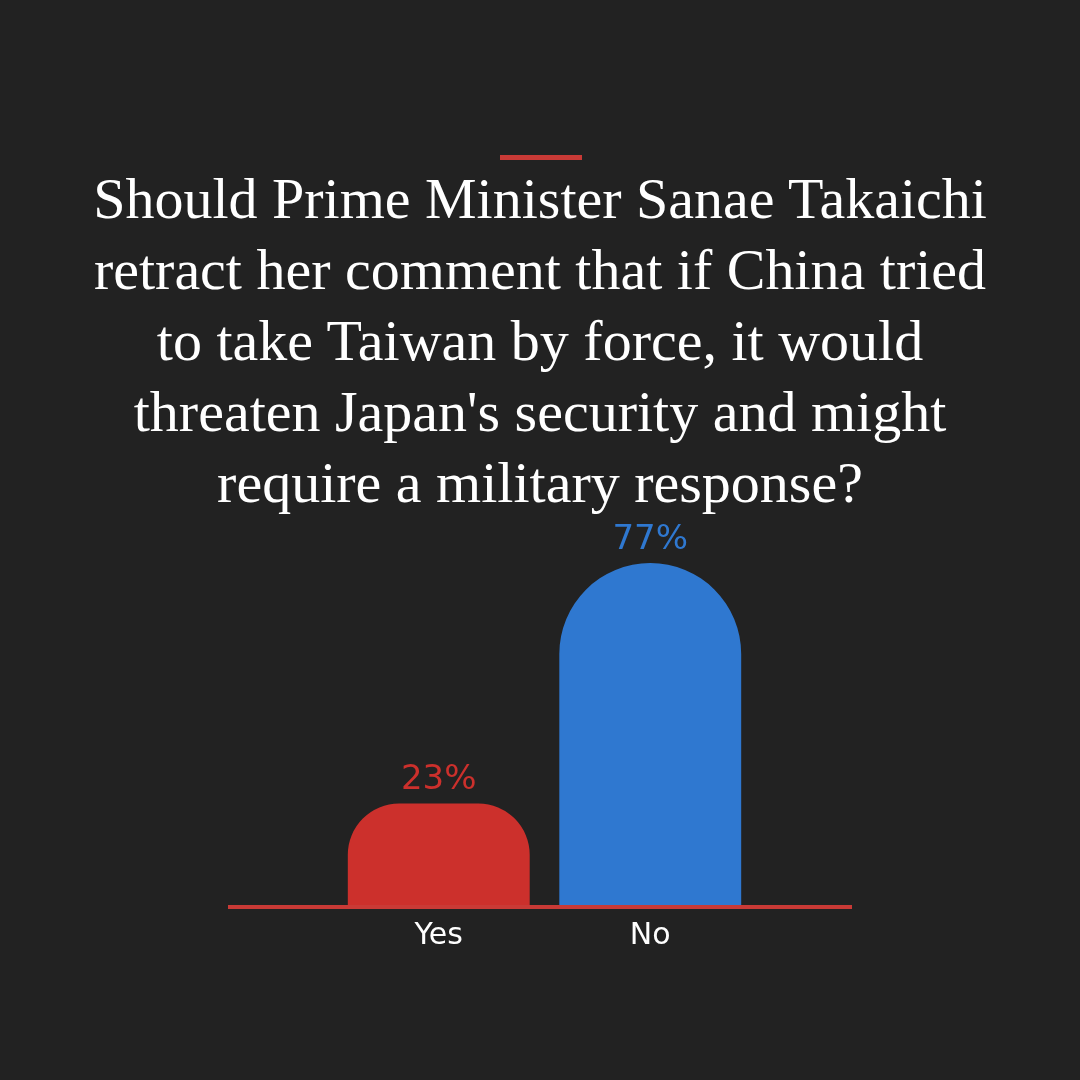 The image size is (1080, 1080). Describe the element at coordinates (438, 777) in the screenshot. I see `data-label: 23%` at that location.